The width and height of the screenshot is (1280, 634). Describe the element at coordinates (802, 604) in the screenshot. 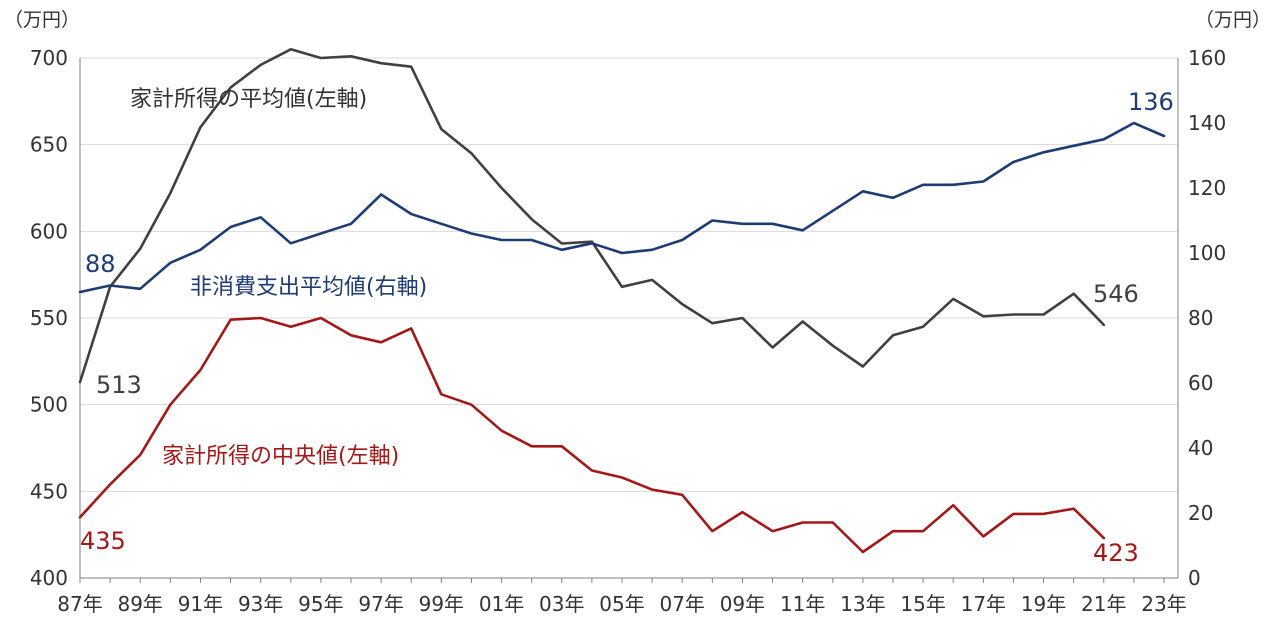

I see `x-tick-label: 11年` at that location.